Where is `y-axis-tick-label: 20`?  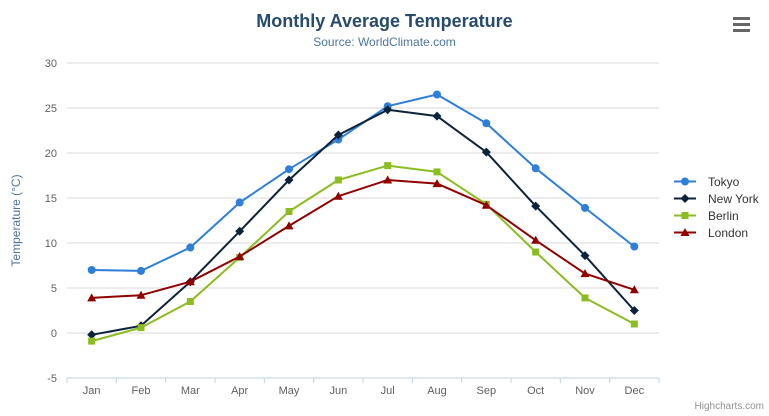 y-axis-tick-label: 20 is located at coordinates (51, 154).